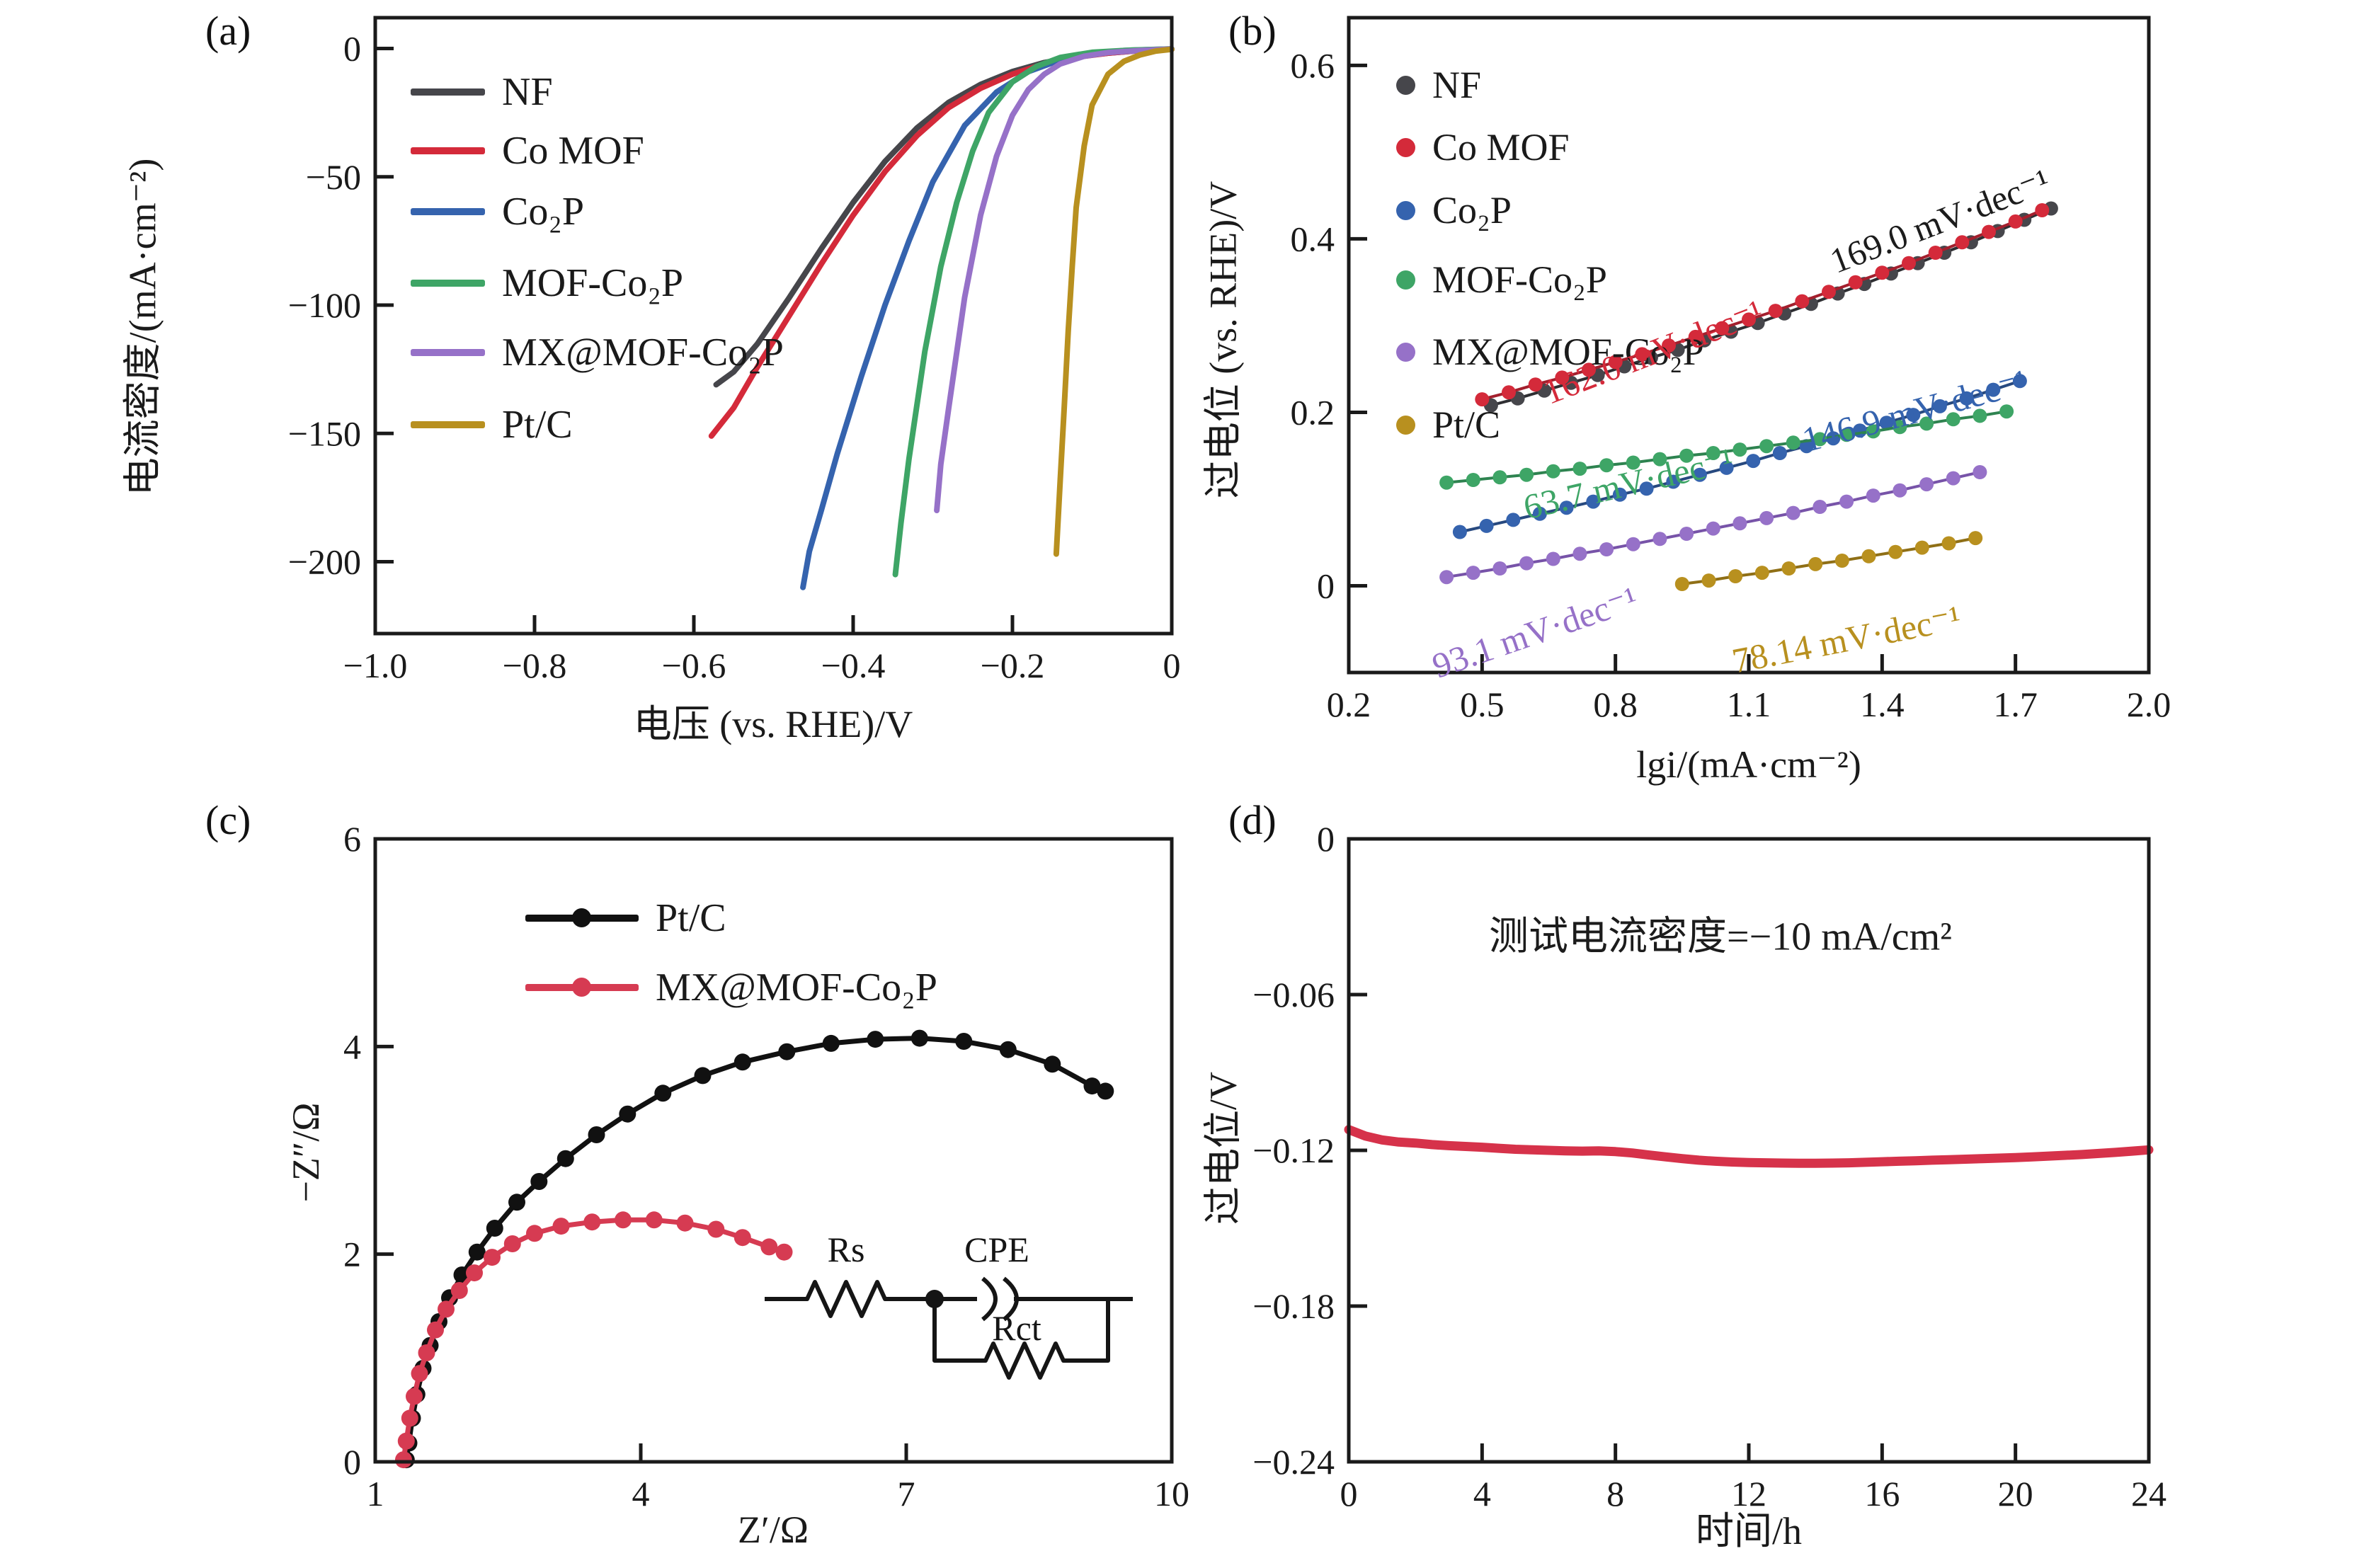 Image resolution: width=2369 pixels, height=1568 pixels. I want to click on legend-c-item-mx: MX@MOF-Co₂P, so click(731, 988).